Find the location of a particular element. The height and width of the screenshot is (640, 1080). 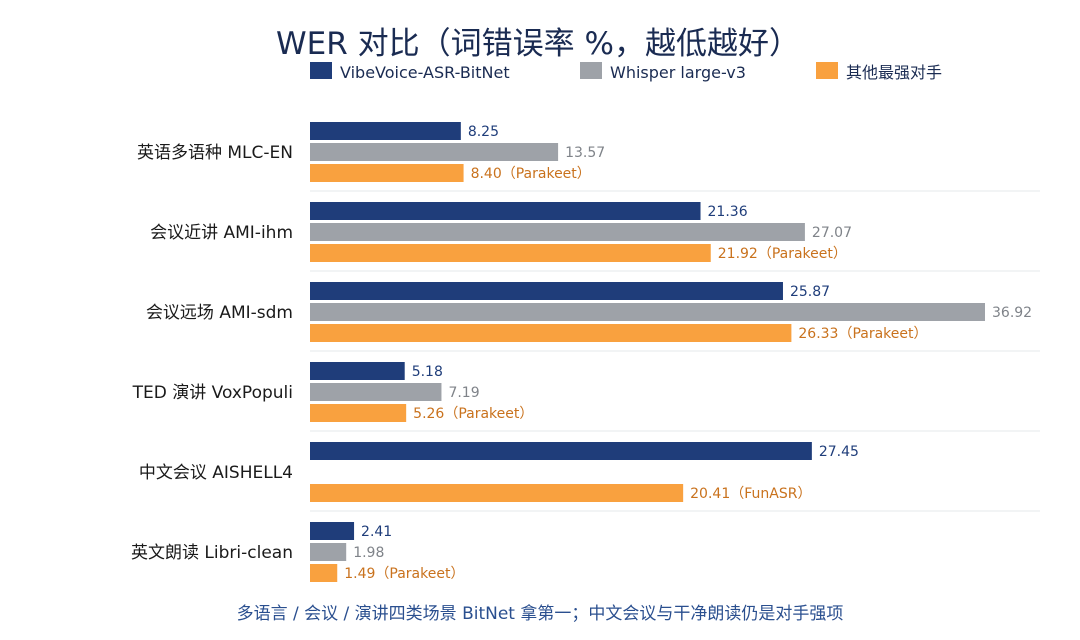

bar-value-label: 2.41 is located at coordinates (376, 532).